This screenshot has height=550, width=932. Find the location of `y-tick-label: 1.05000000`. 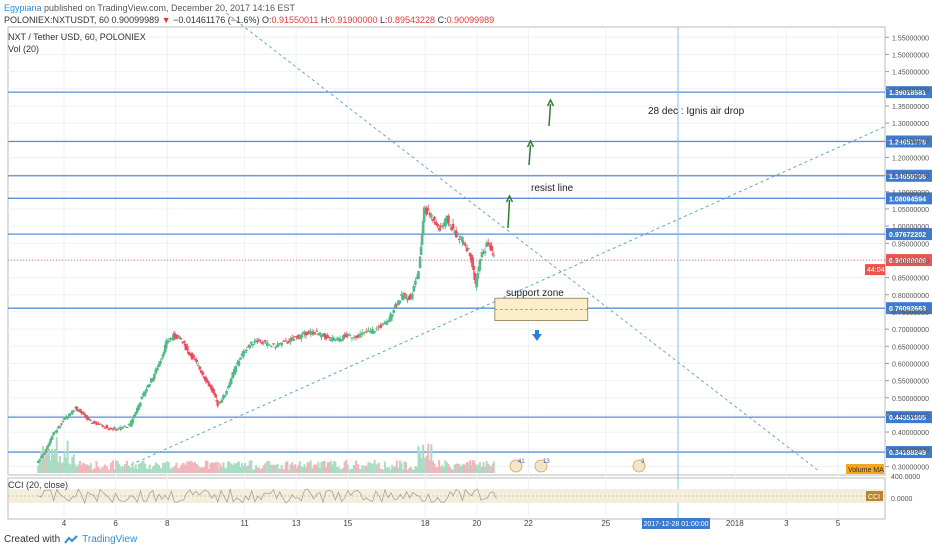

y-tick-label: 1.05000000 is located at coordinates (910, 210).